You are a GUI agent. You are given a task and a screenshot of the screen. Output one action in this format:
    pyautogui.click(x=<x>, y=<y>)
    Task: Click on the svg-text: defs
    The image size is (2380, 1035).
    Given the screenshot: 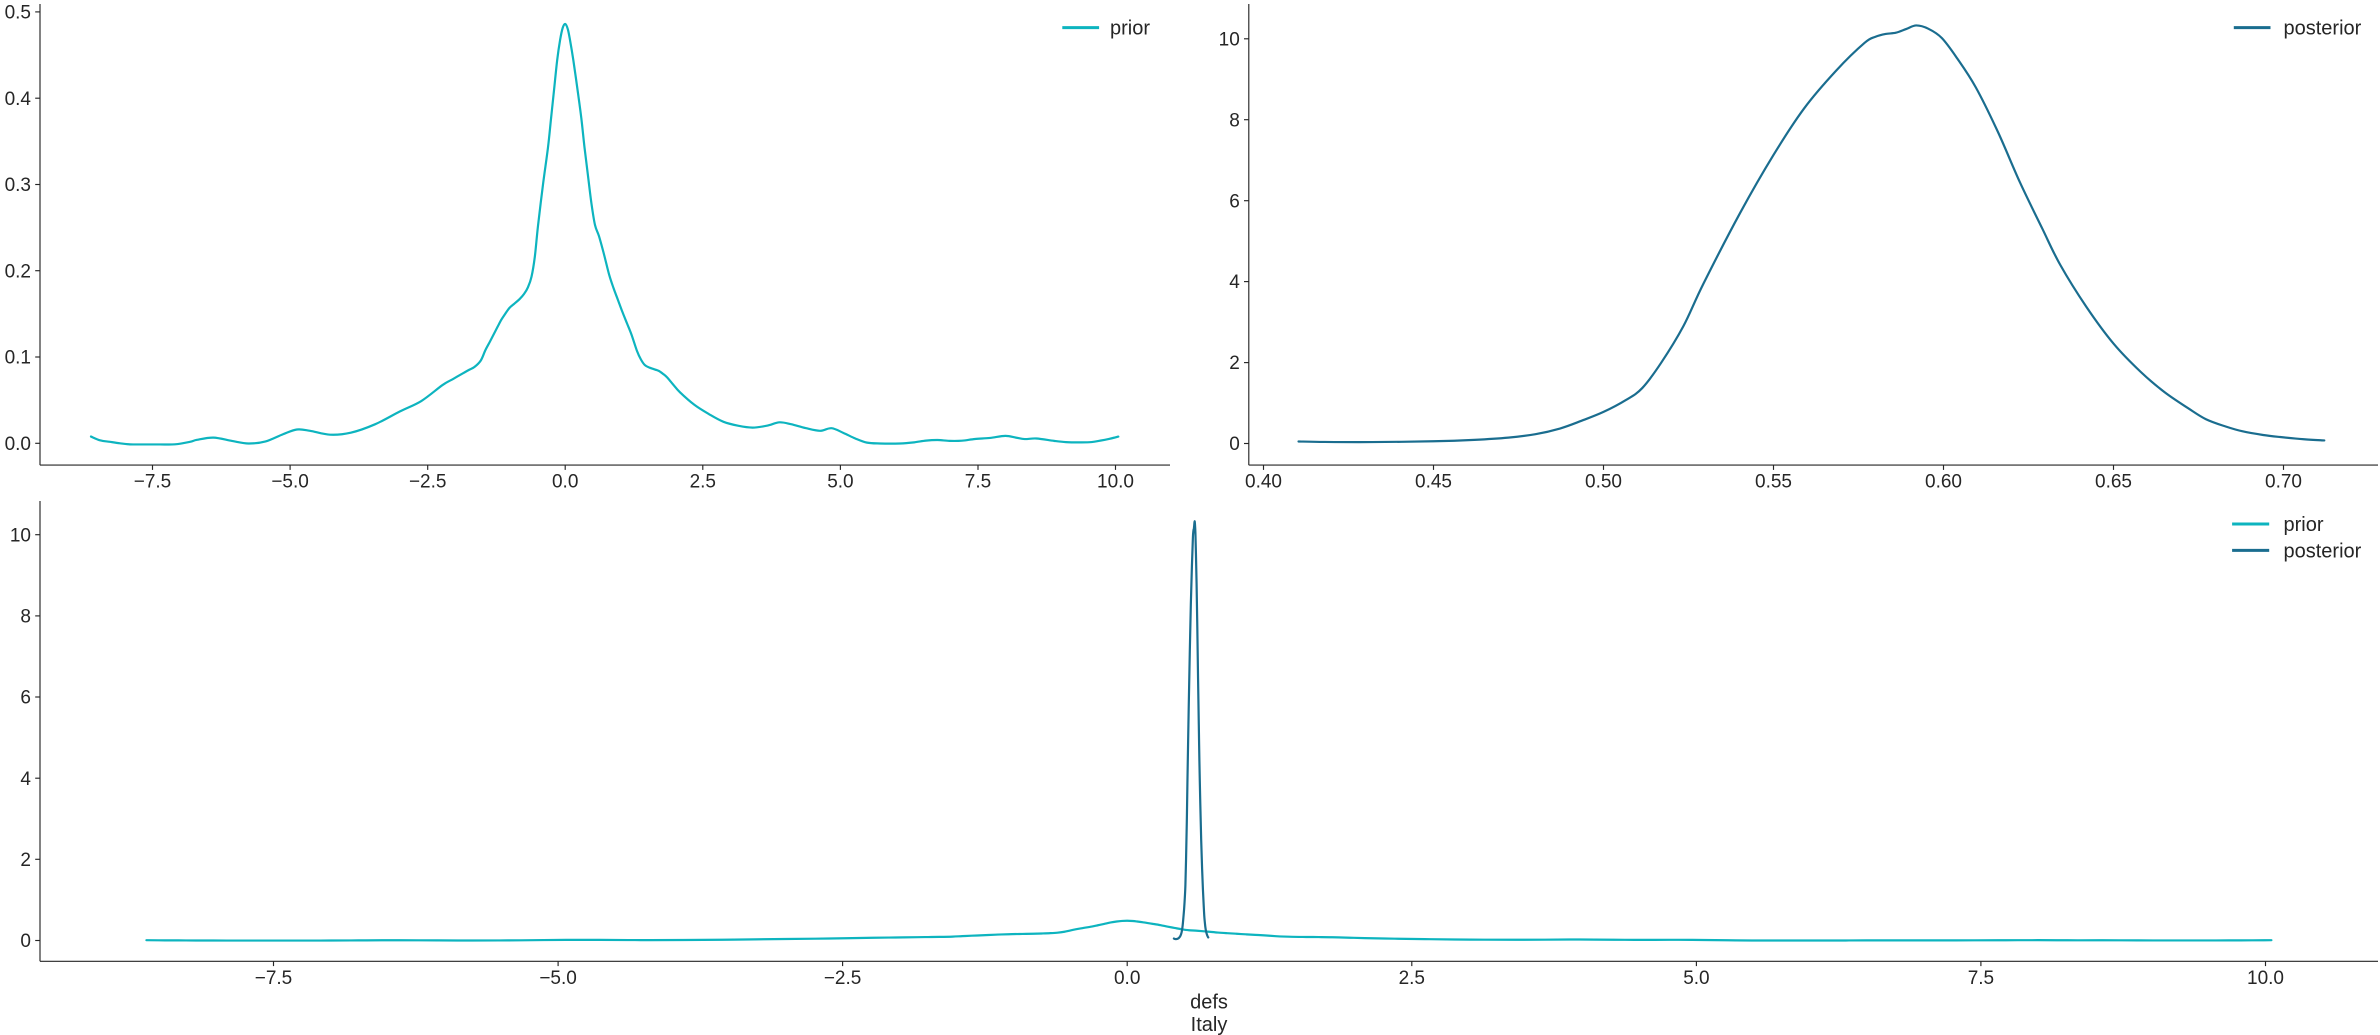 What is the action you would take?
    pyautogui.click(x=1209, y=1003)
    